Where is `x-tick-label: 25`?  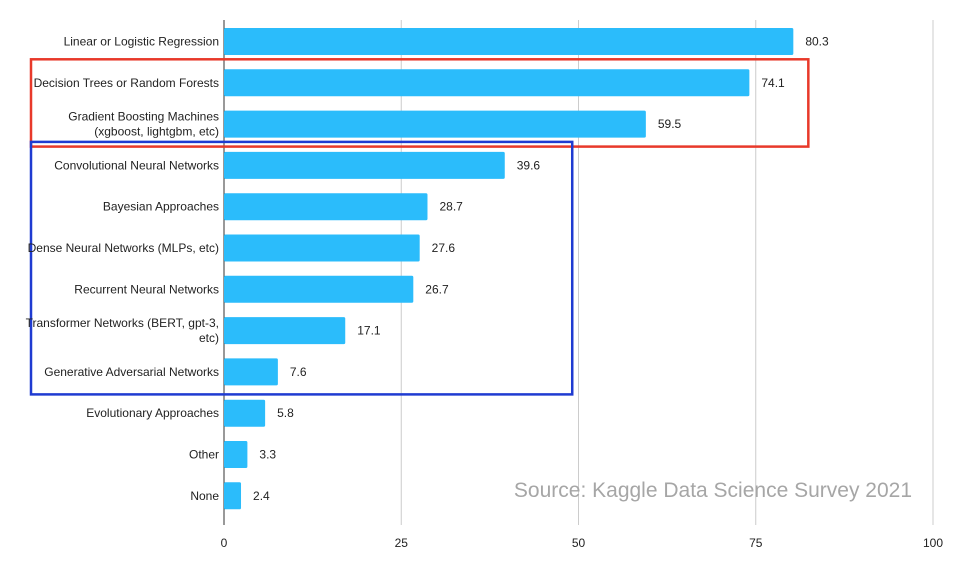 x-tick-label: 25 is located at coordinates (402, 543).